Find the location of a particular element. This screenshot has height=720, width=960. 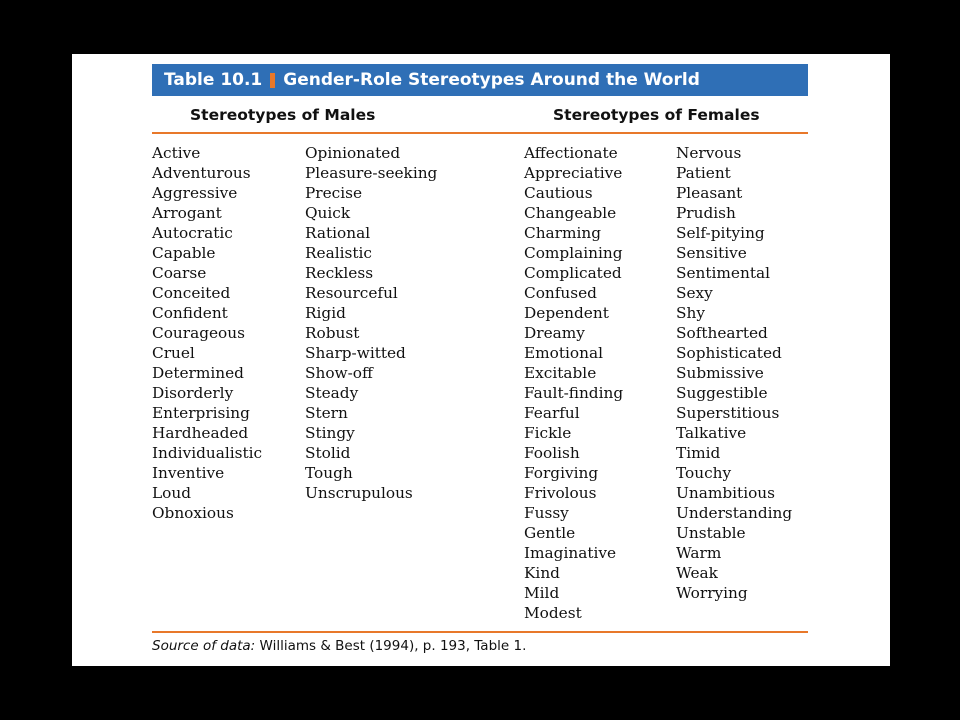

stereotype-item: Frivolous is located at coordinates (560, 493).